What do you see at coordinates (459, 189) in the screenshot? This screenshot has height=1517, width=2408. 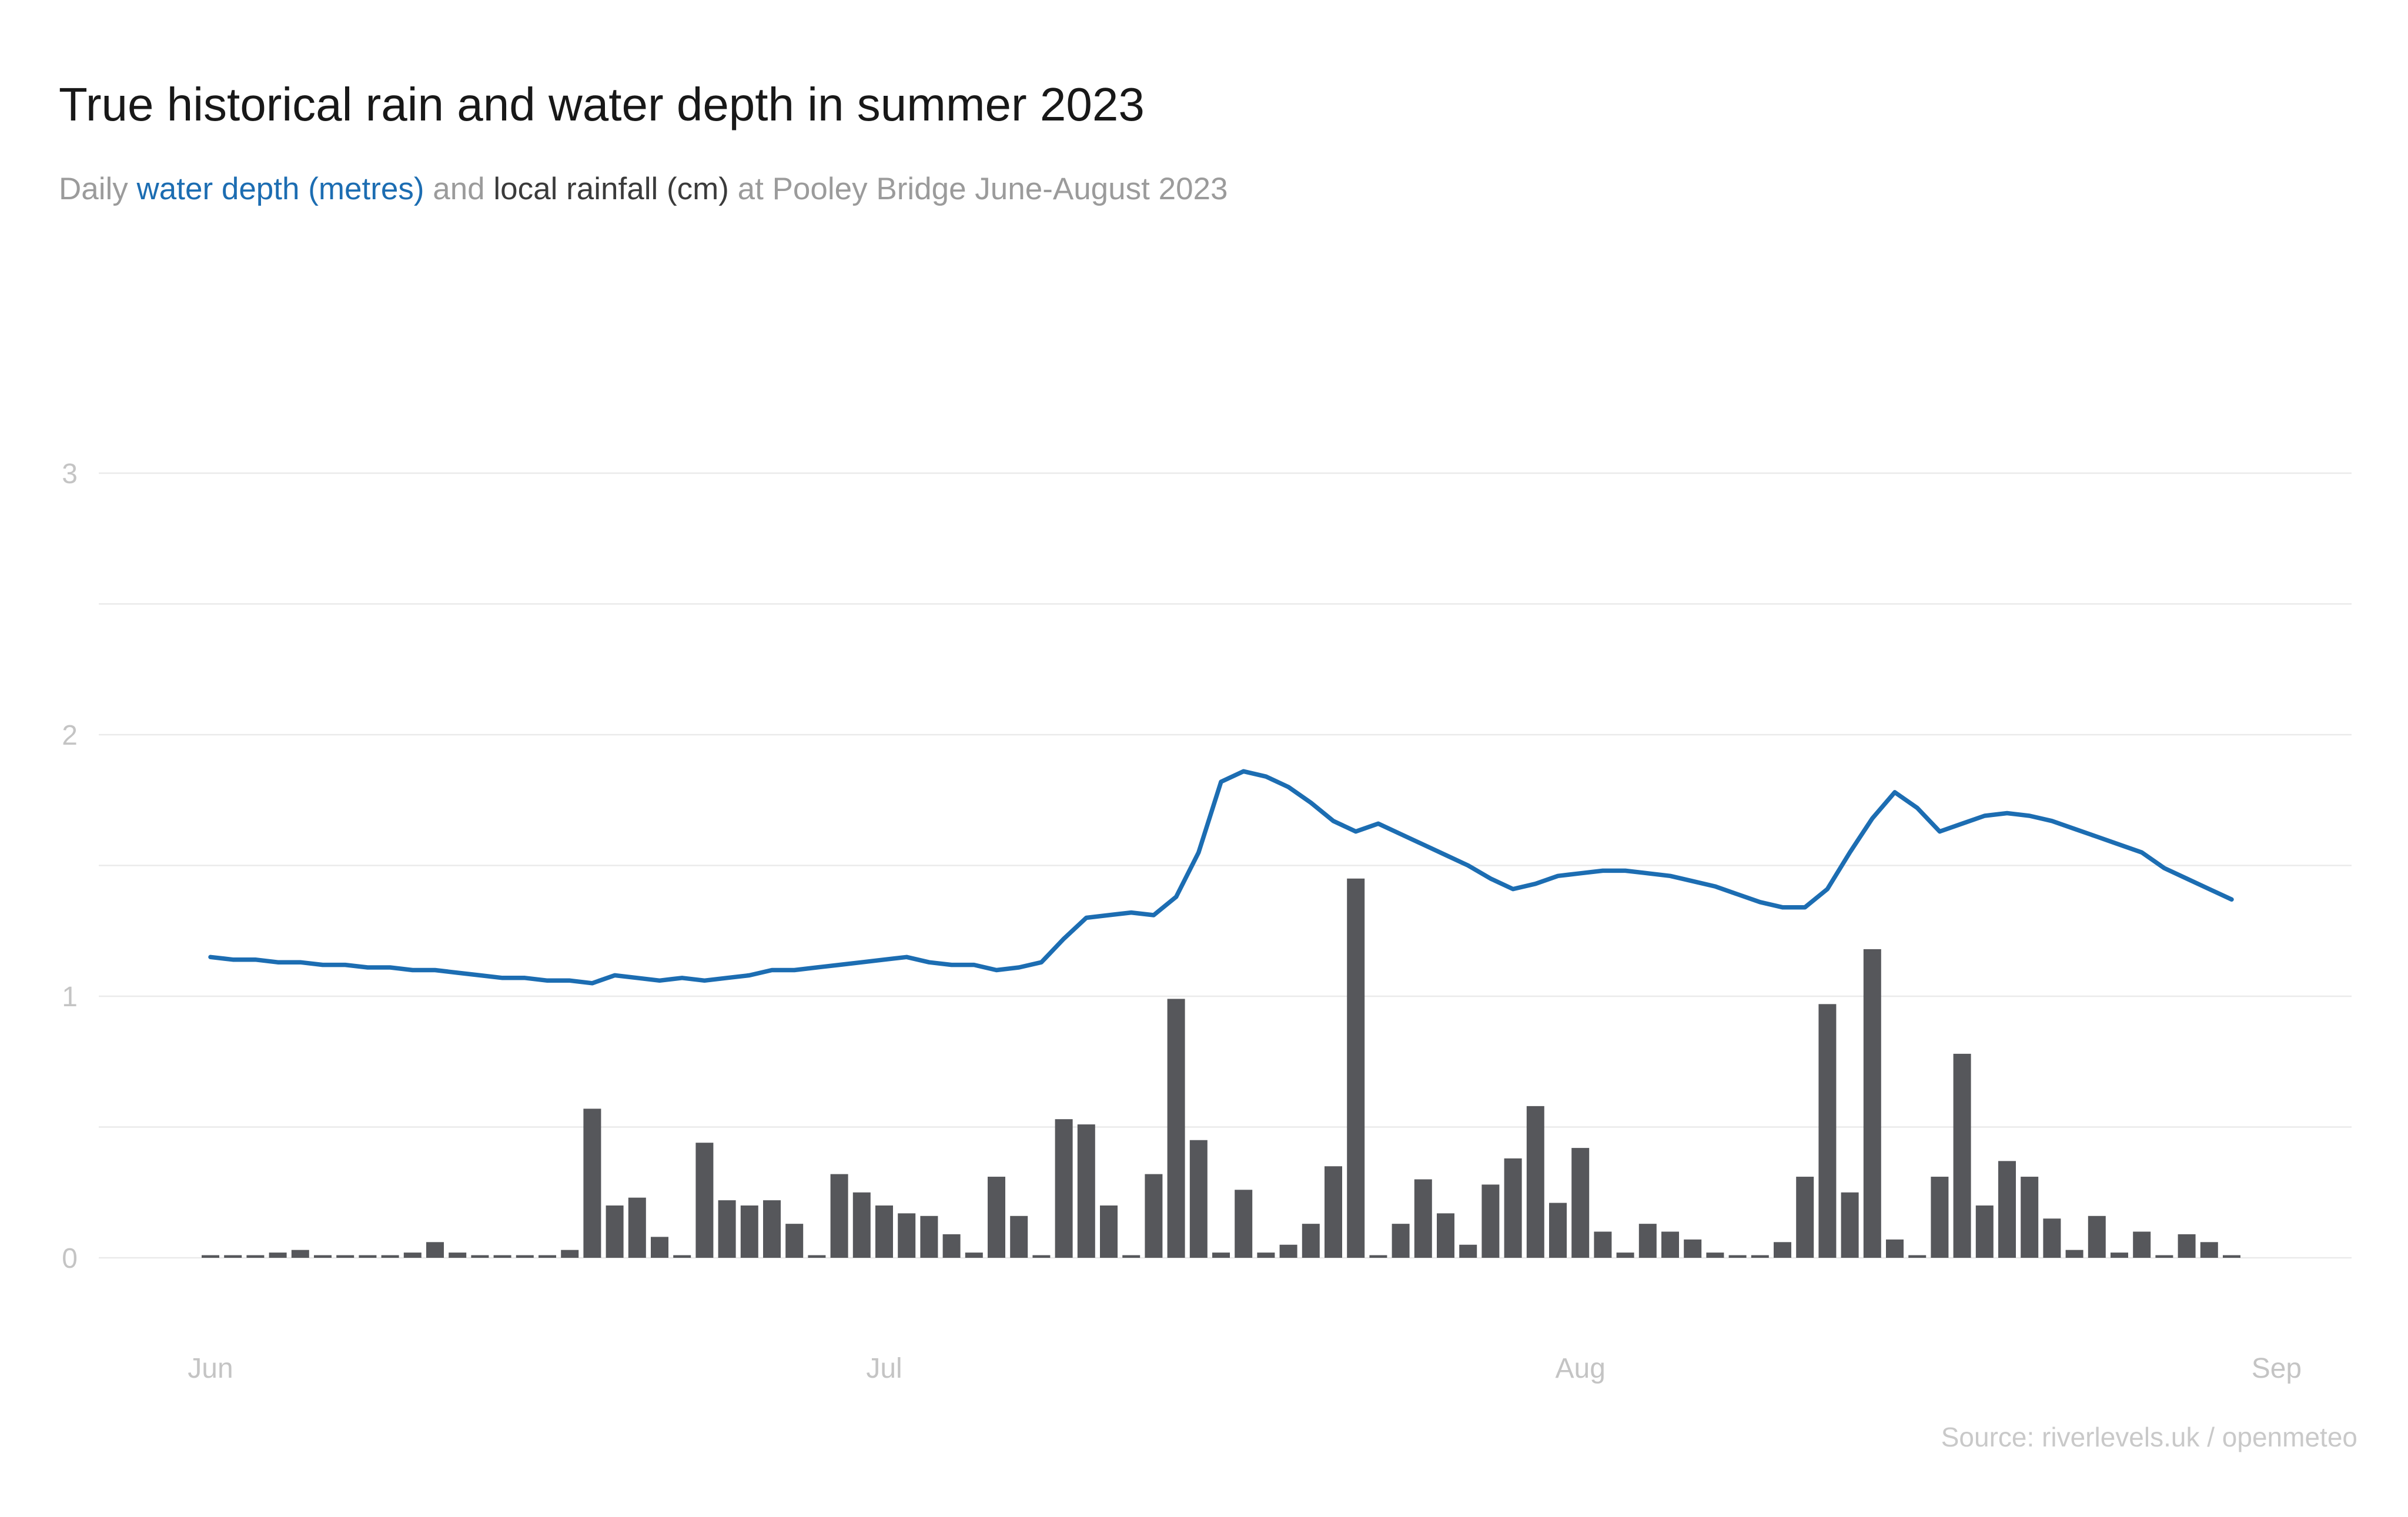 I see `subtitle-segment: and` at bounding box center [459, 189].